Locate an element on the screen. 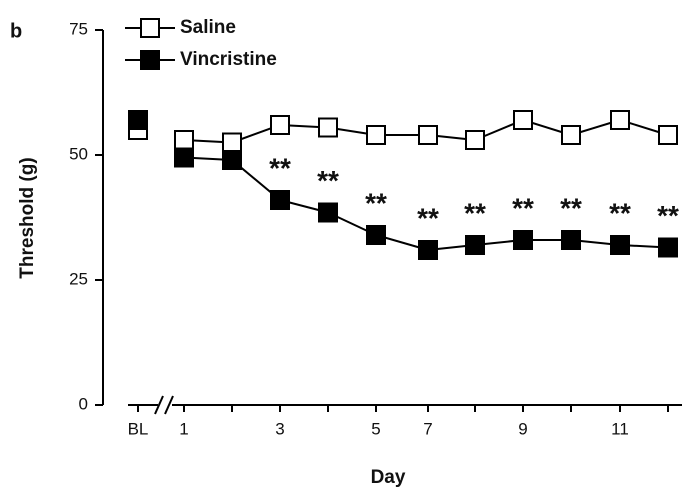 The image size is (689, 489). x-tick-label: 7 is located at coordinates (427, 428).